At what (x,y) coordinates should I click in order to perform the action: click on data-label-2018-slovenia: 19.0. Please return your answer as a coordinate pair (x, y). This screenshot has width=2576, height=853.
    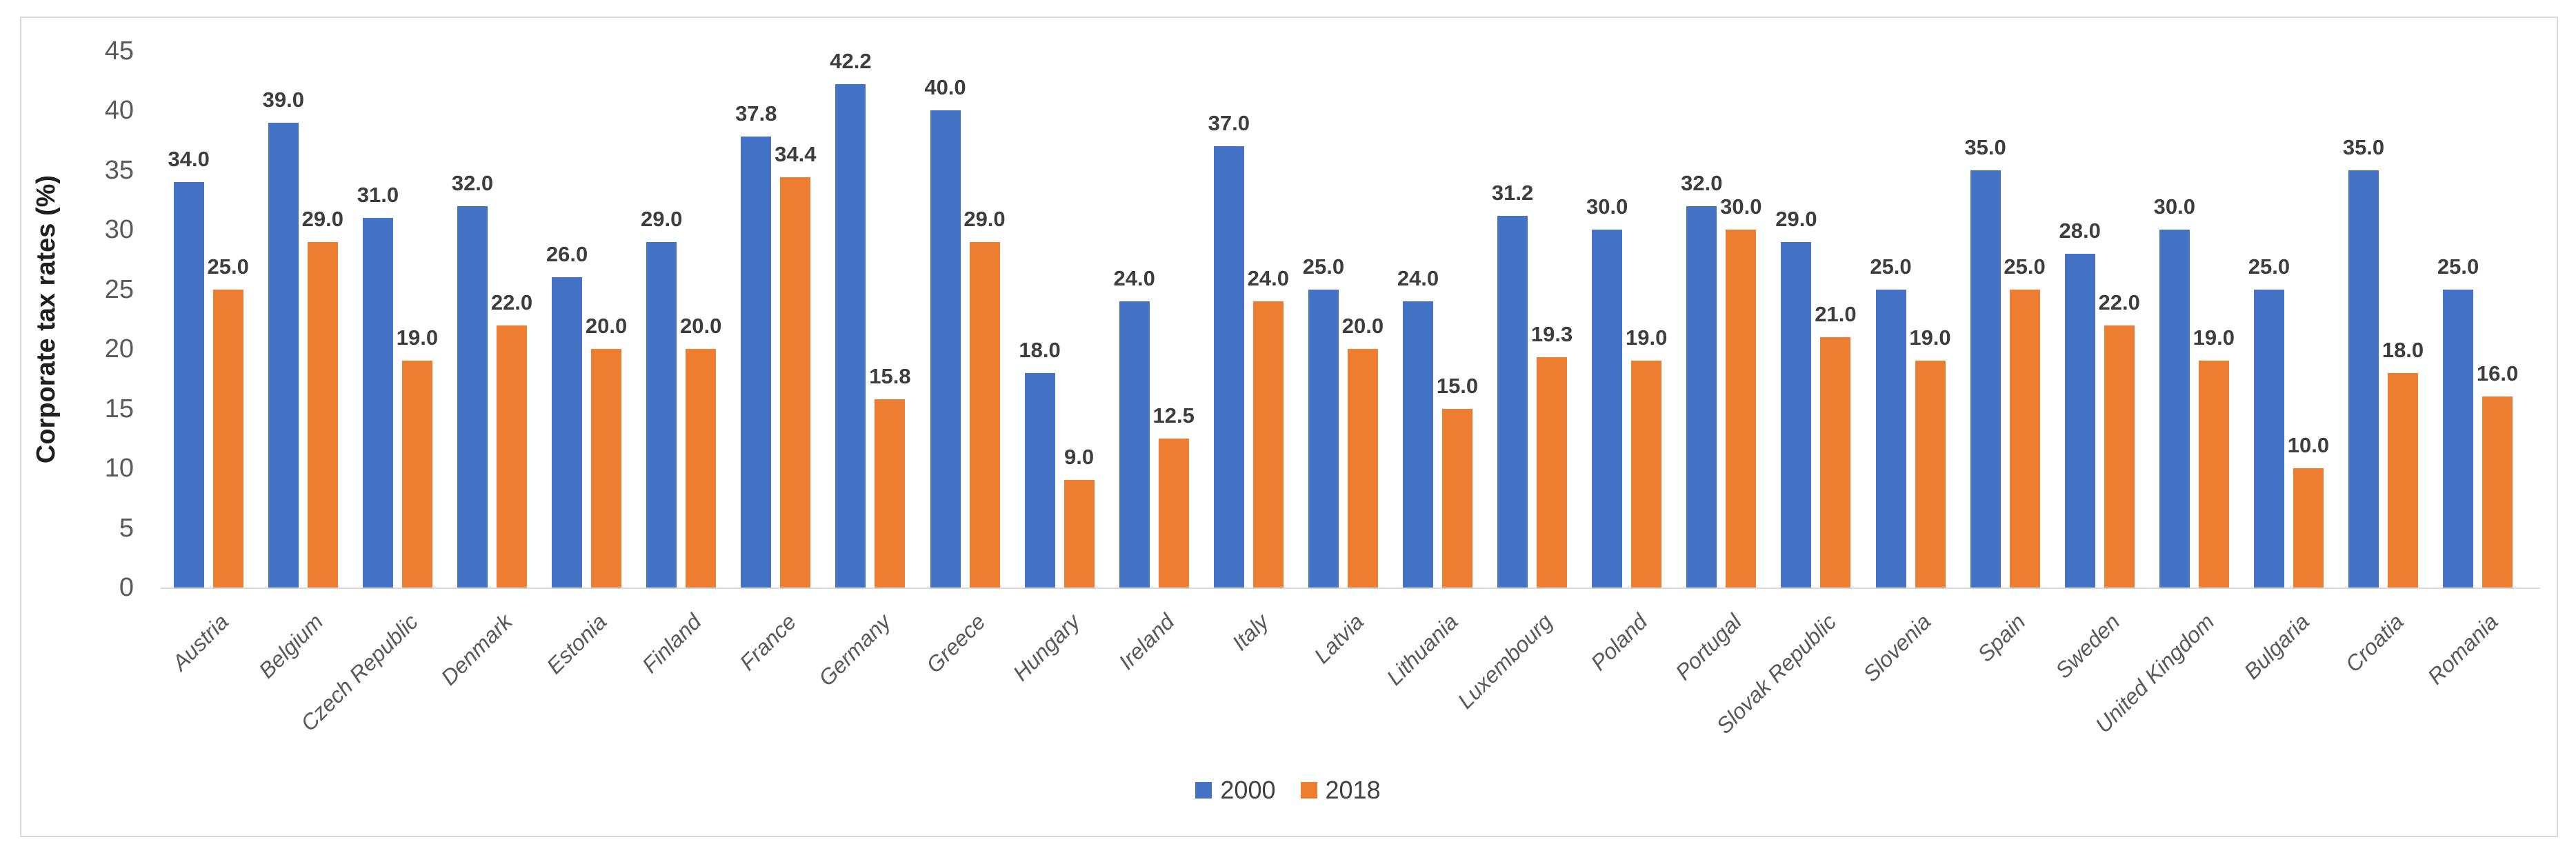
    Looking at the image, I should click on (1930, 337).